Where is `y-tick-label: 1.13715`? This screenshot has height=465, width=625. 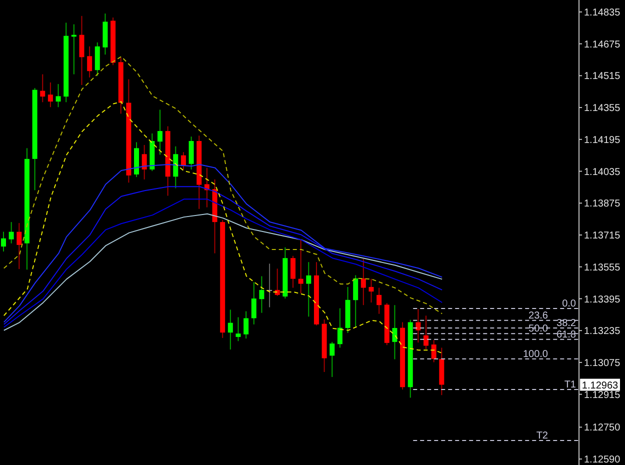 y-tick-label: 1.13715 is located at coordinates (602, 236).